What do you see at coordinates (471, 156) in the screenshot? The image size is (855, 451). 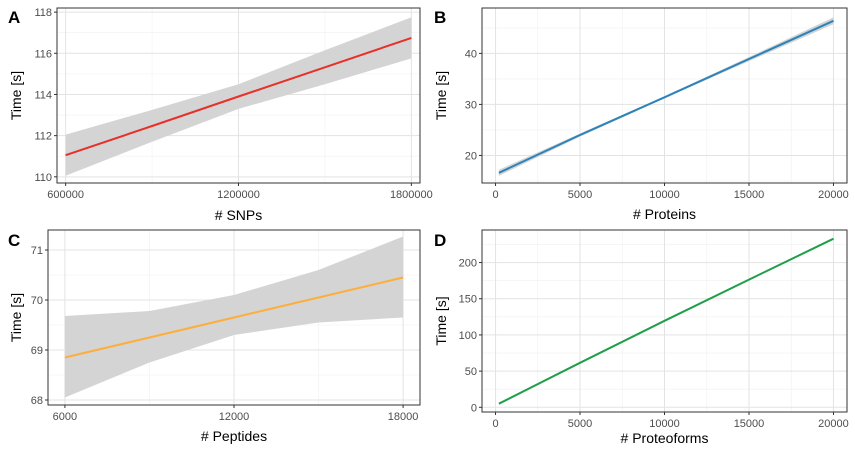 I see `y-tick-label: 20` at bounding box center [471, 156].